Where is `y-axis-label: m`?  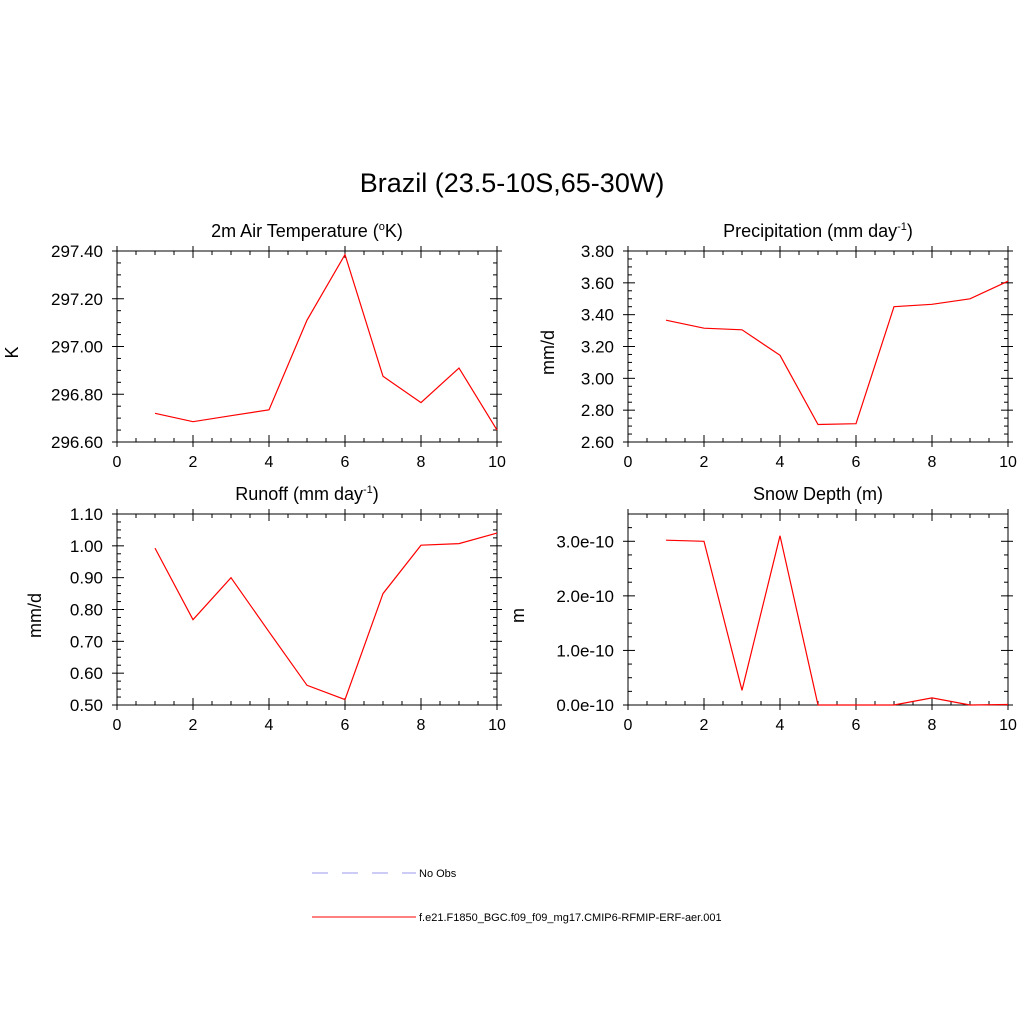 y-axis-label: m is located at coordinates (518, 615).